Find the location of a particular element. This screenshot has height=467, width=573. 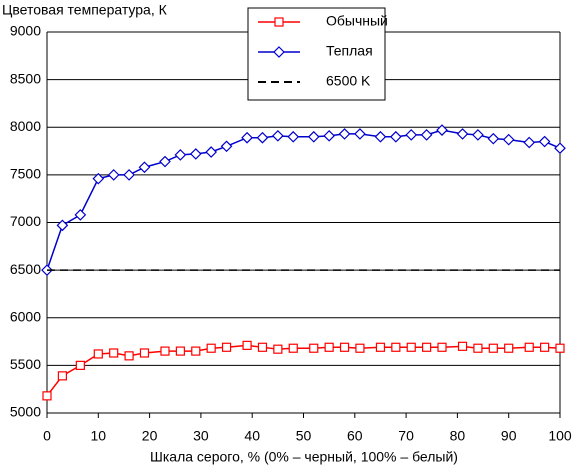

y-tick-label: 5000 is located at coordinates (25, 412).